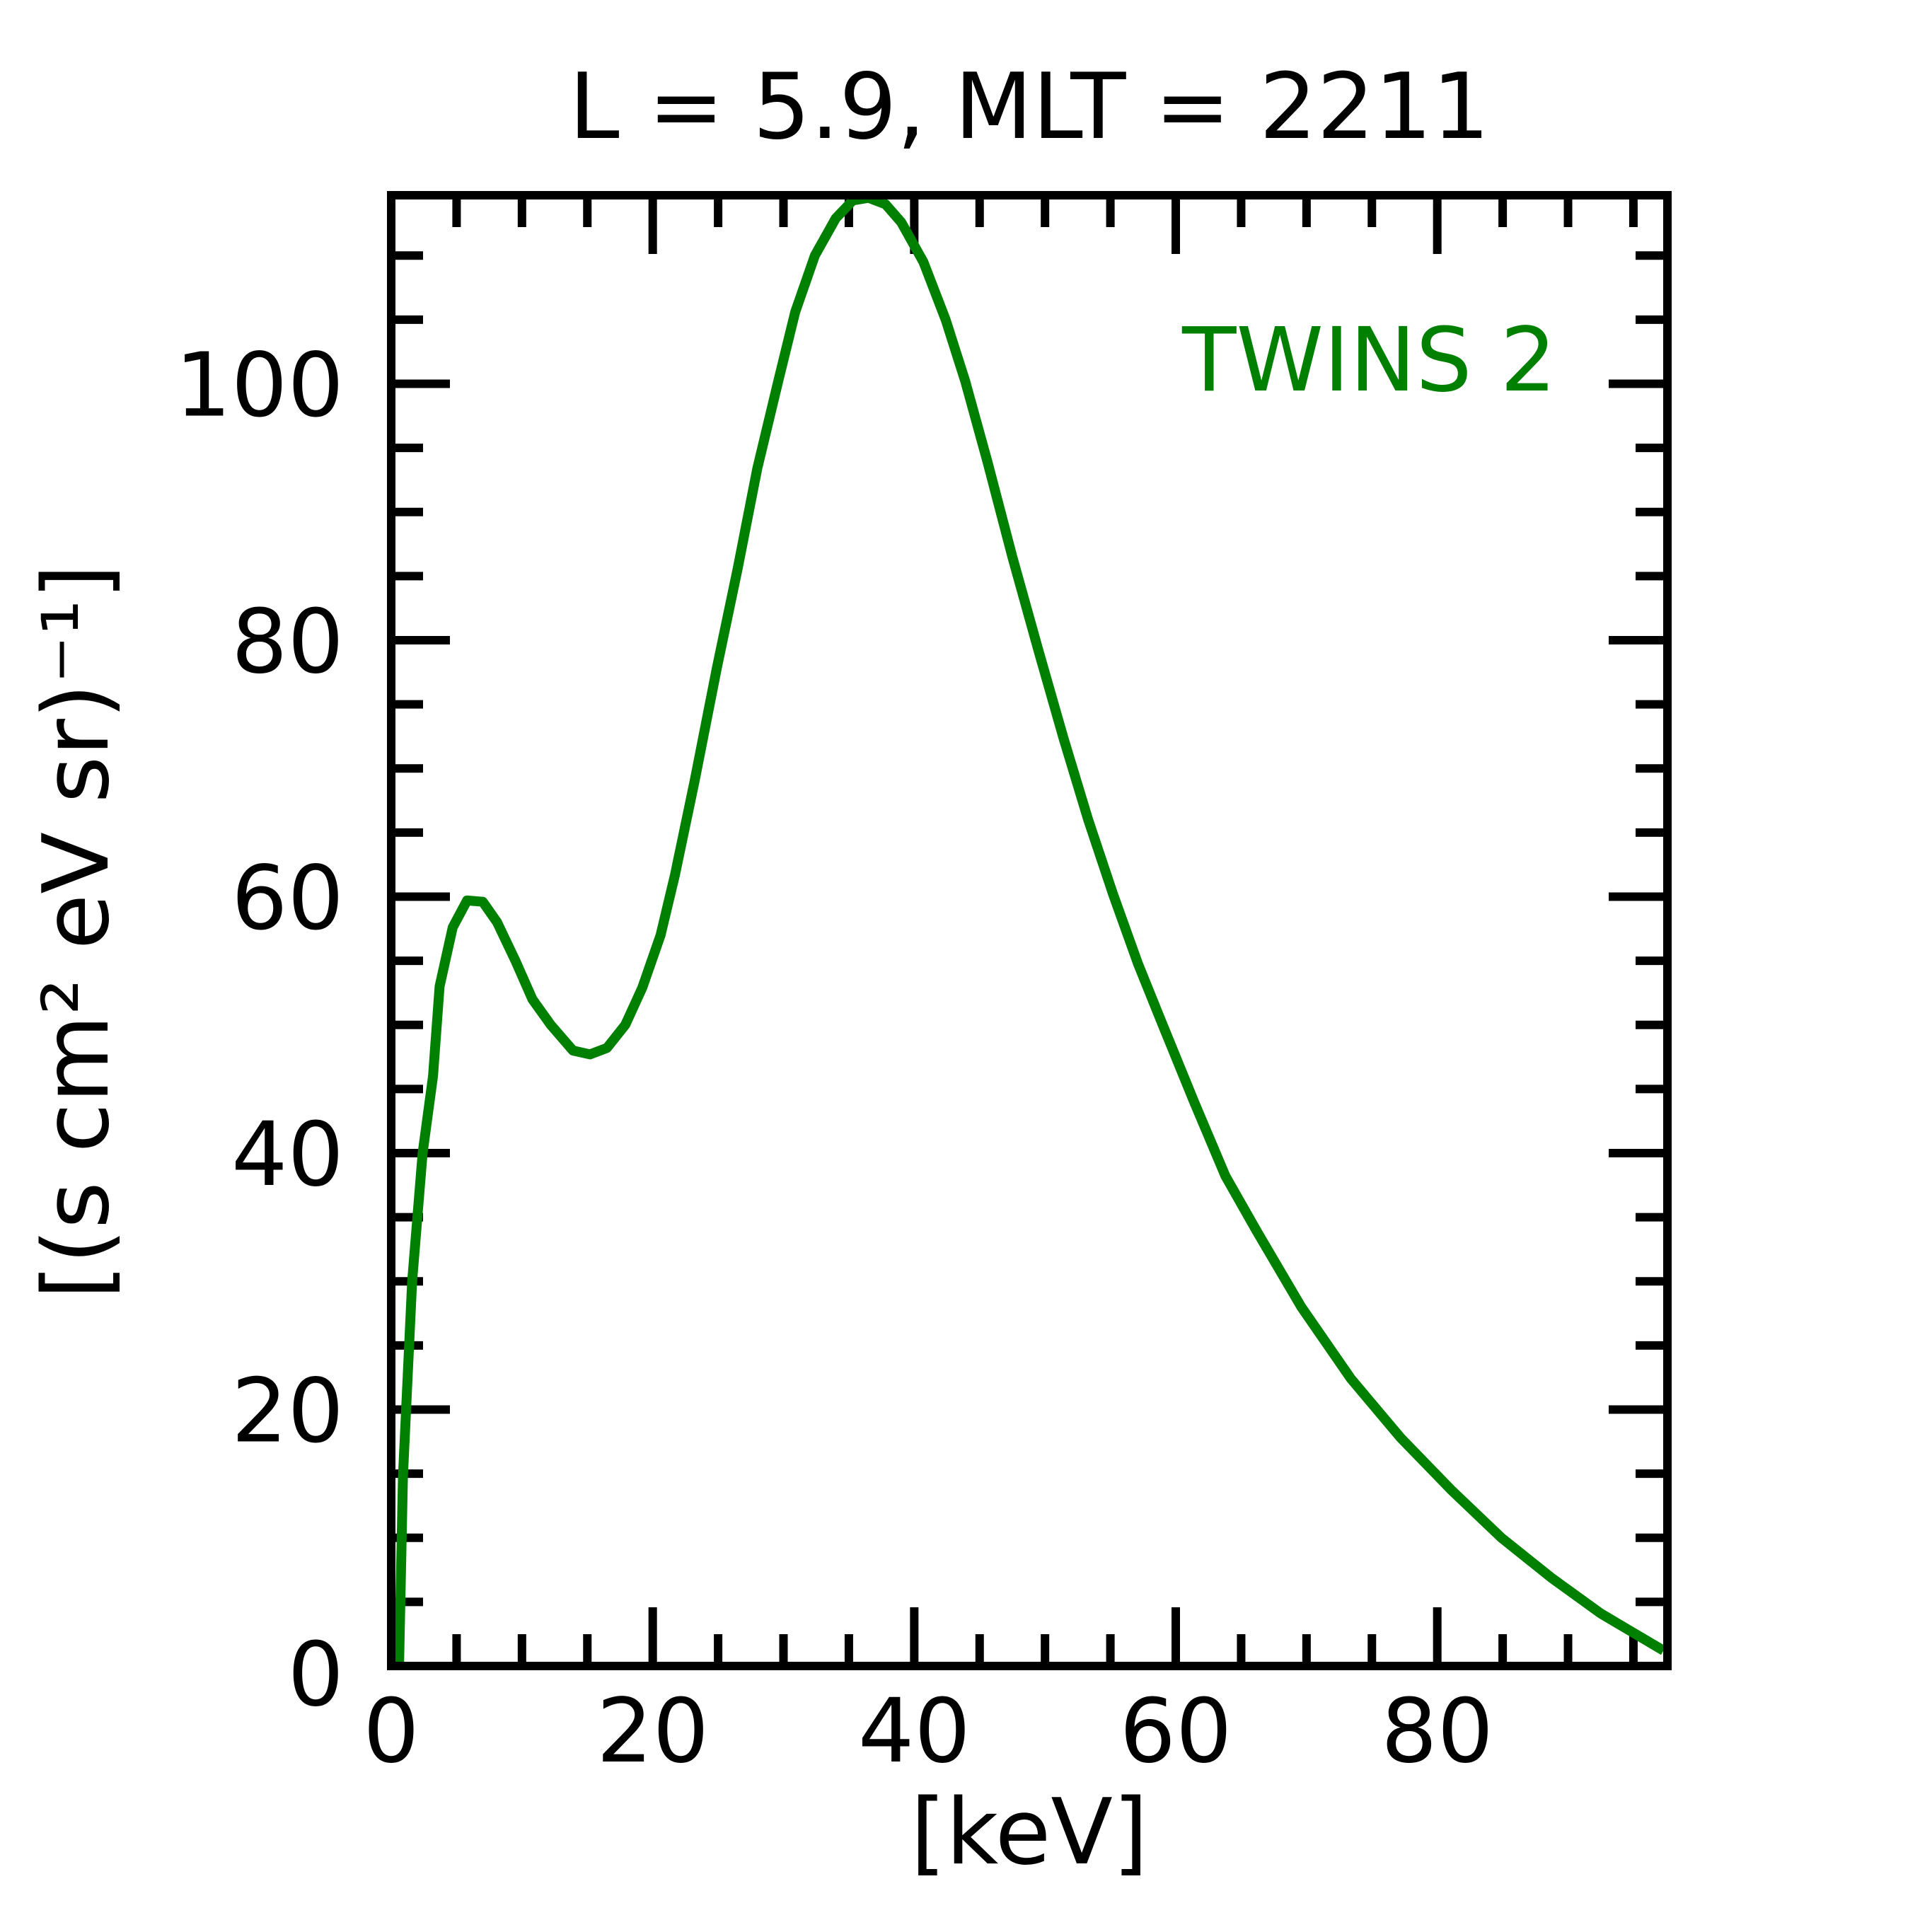 The width and height of the screenshot is (1932, 1932). Describe the element at coordinates (1029, 107) in the screenshot. I see `chart-title: L = 5.9, MLT = 2211` at that location.